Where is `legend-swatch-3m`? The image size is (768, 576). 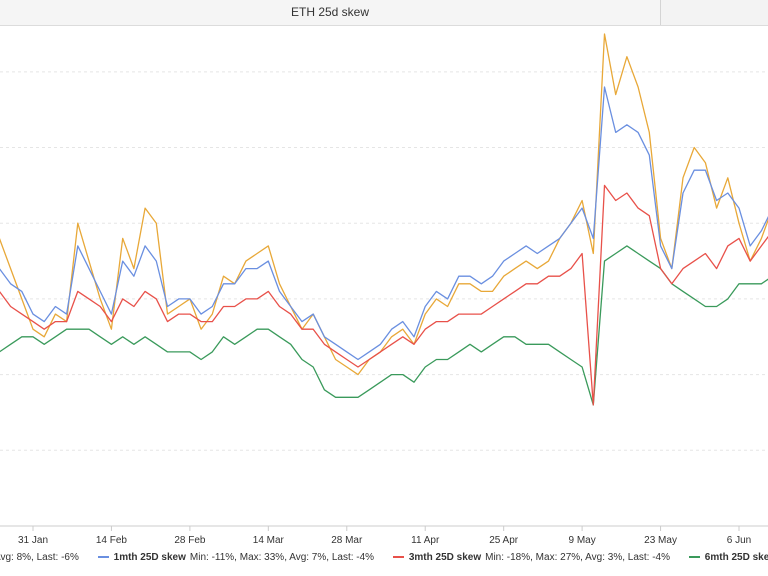 legend-swatch-3m is located at coordinates (398, 557).